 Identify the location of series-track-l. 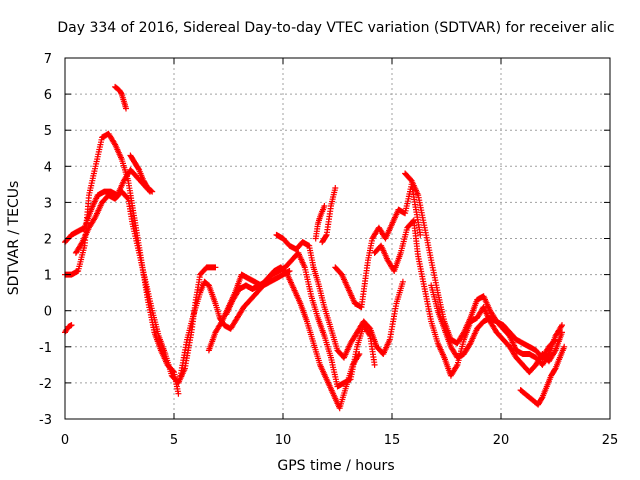
(320, 222).